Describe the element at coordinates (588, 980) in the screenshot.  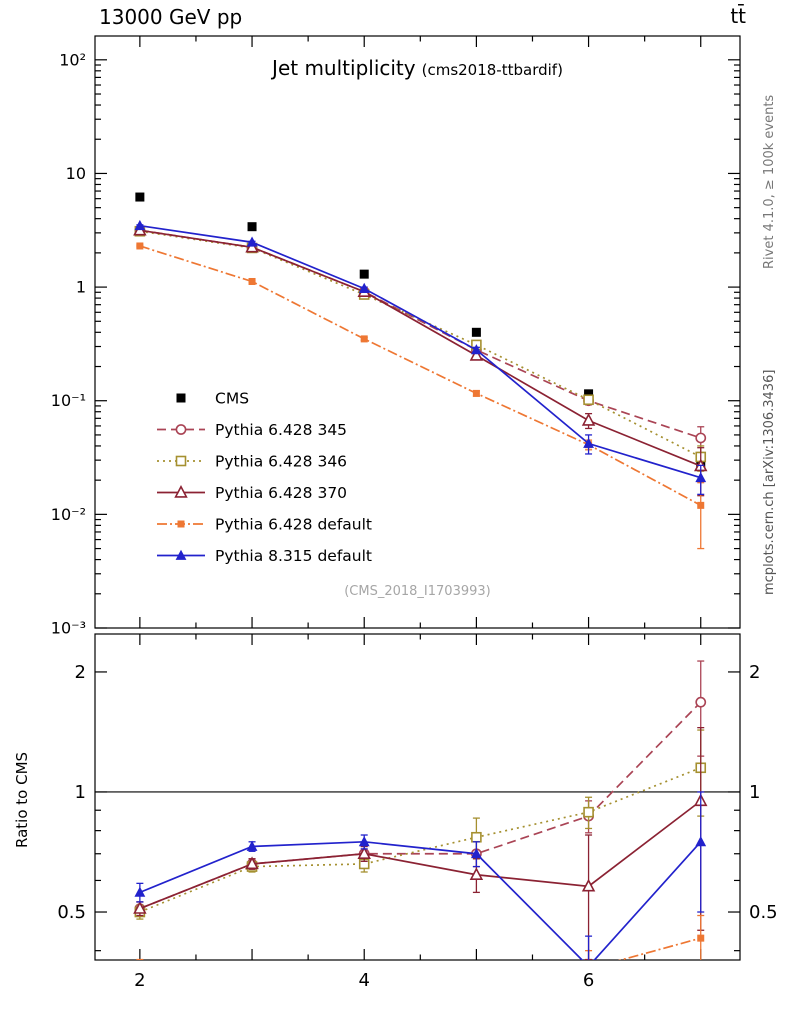
I see `xtick-label: 6` at that location.